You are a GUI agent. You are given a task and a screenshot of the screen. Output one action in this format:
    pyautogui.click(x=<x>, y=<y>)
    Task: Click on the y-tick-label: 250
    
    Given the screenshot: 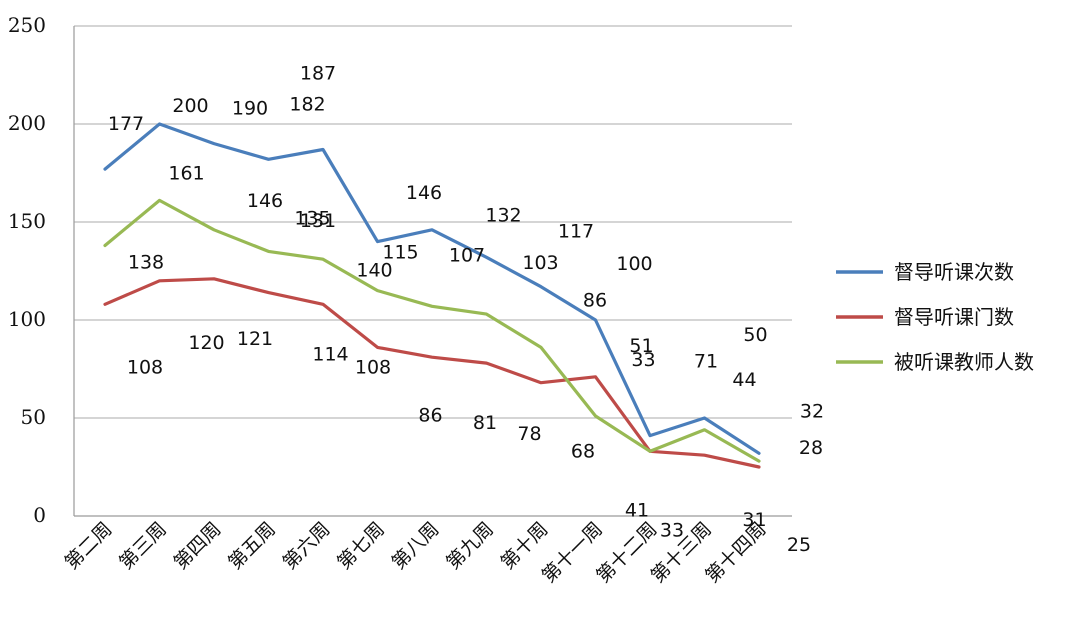 What is the action you would take?
    pyautogui.click(x=27, y=25)
    